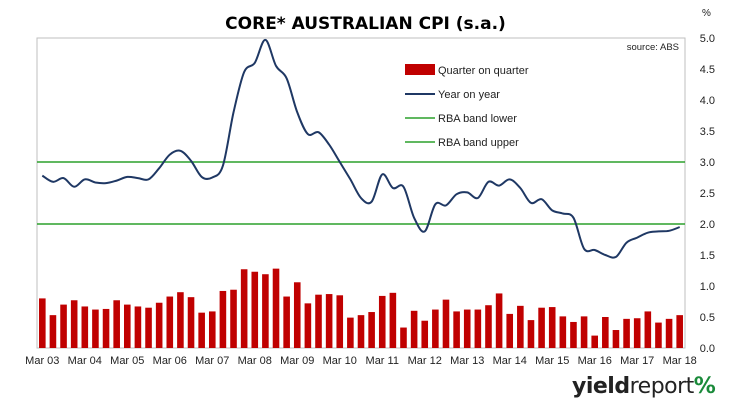  Describe the element at coordinates (425, 361) in the screenshot. I see `x-tick-label: Mar 12` at that location.